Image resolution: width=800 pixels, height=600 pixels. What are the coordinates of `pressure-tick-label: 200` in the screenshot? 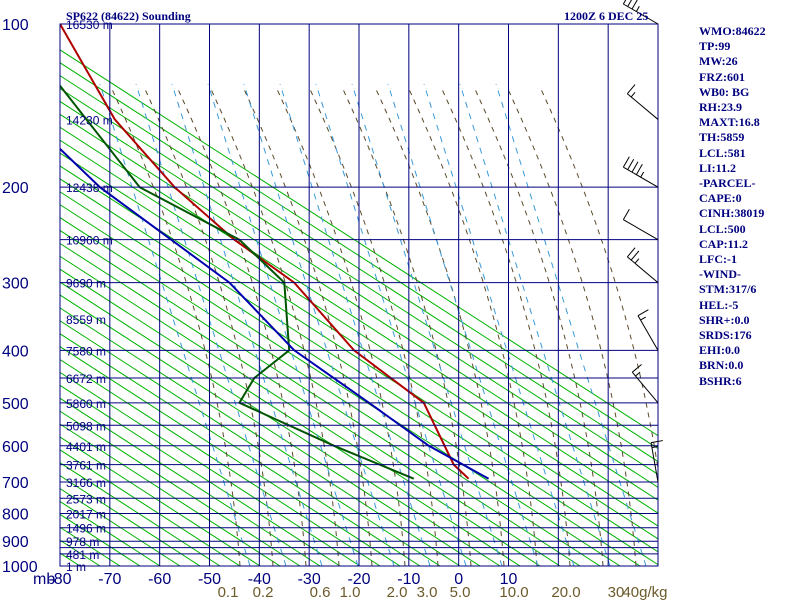 It's located at (15, 188).